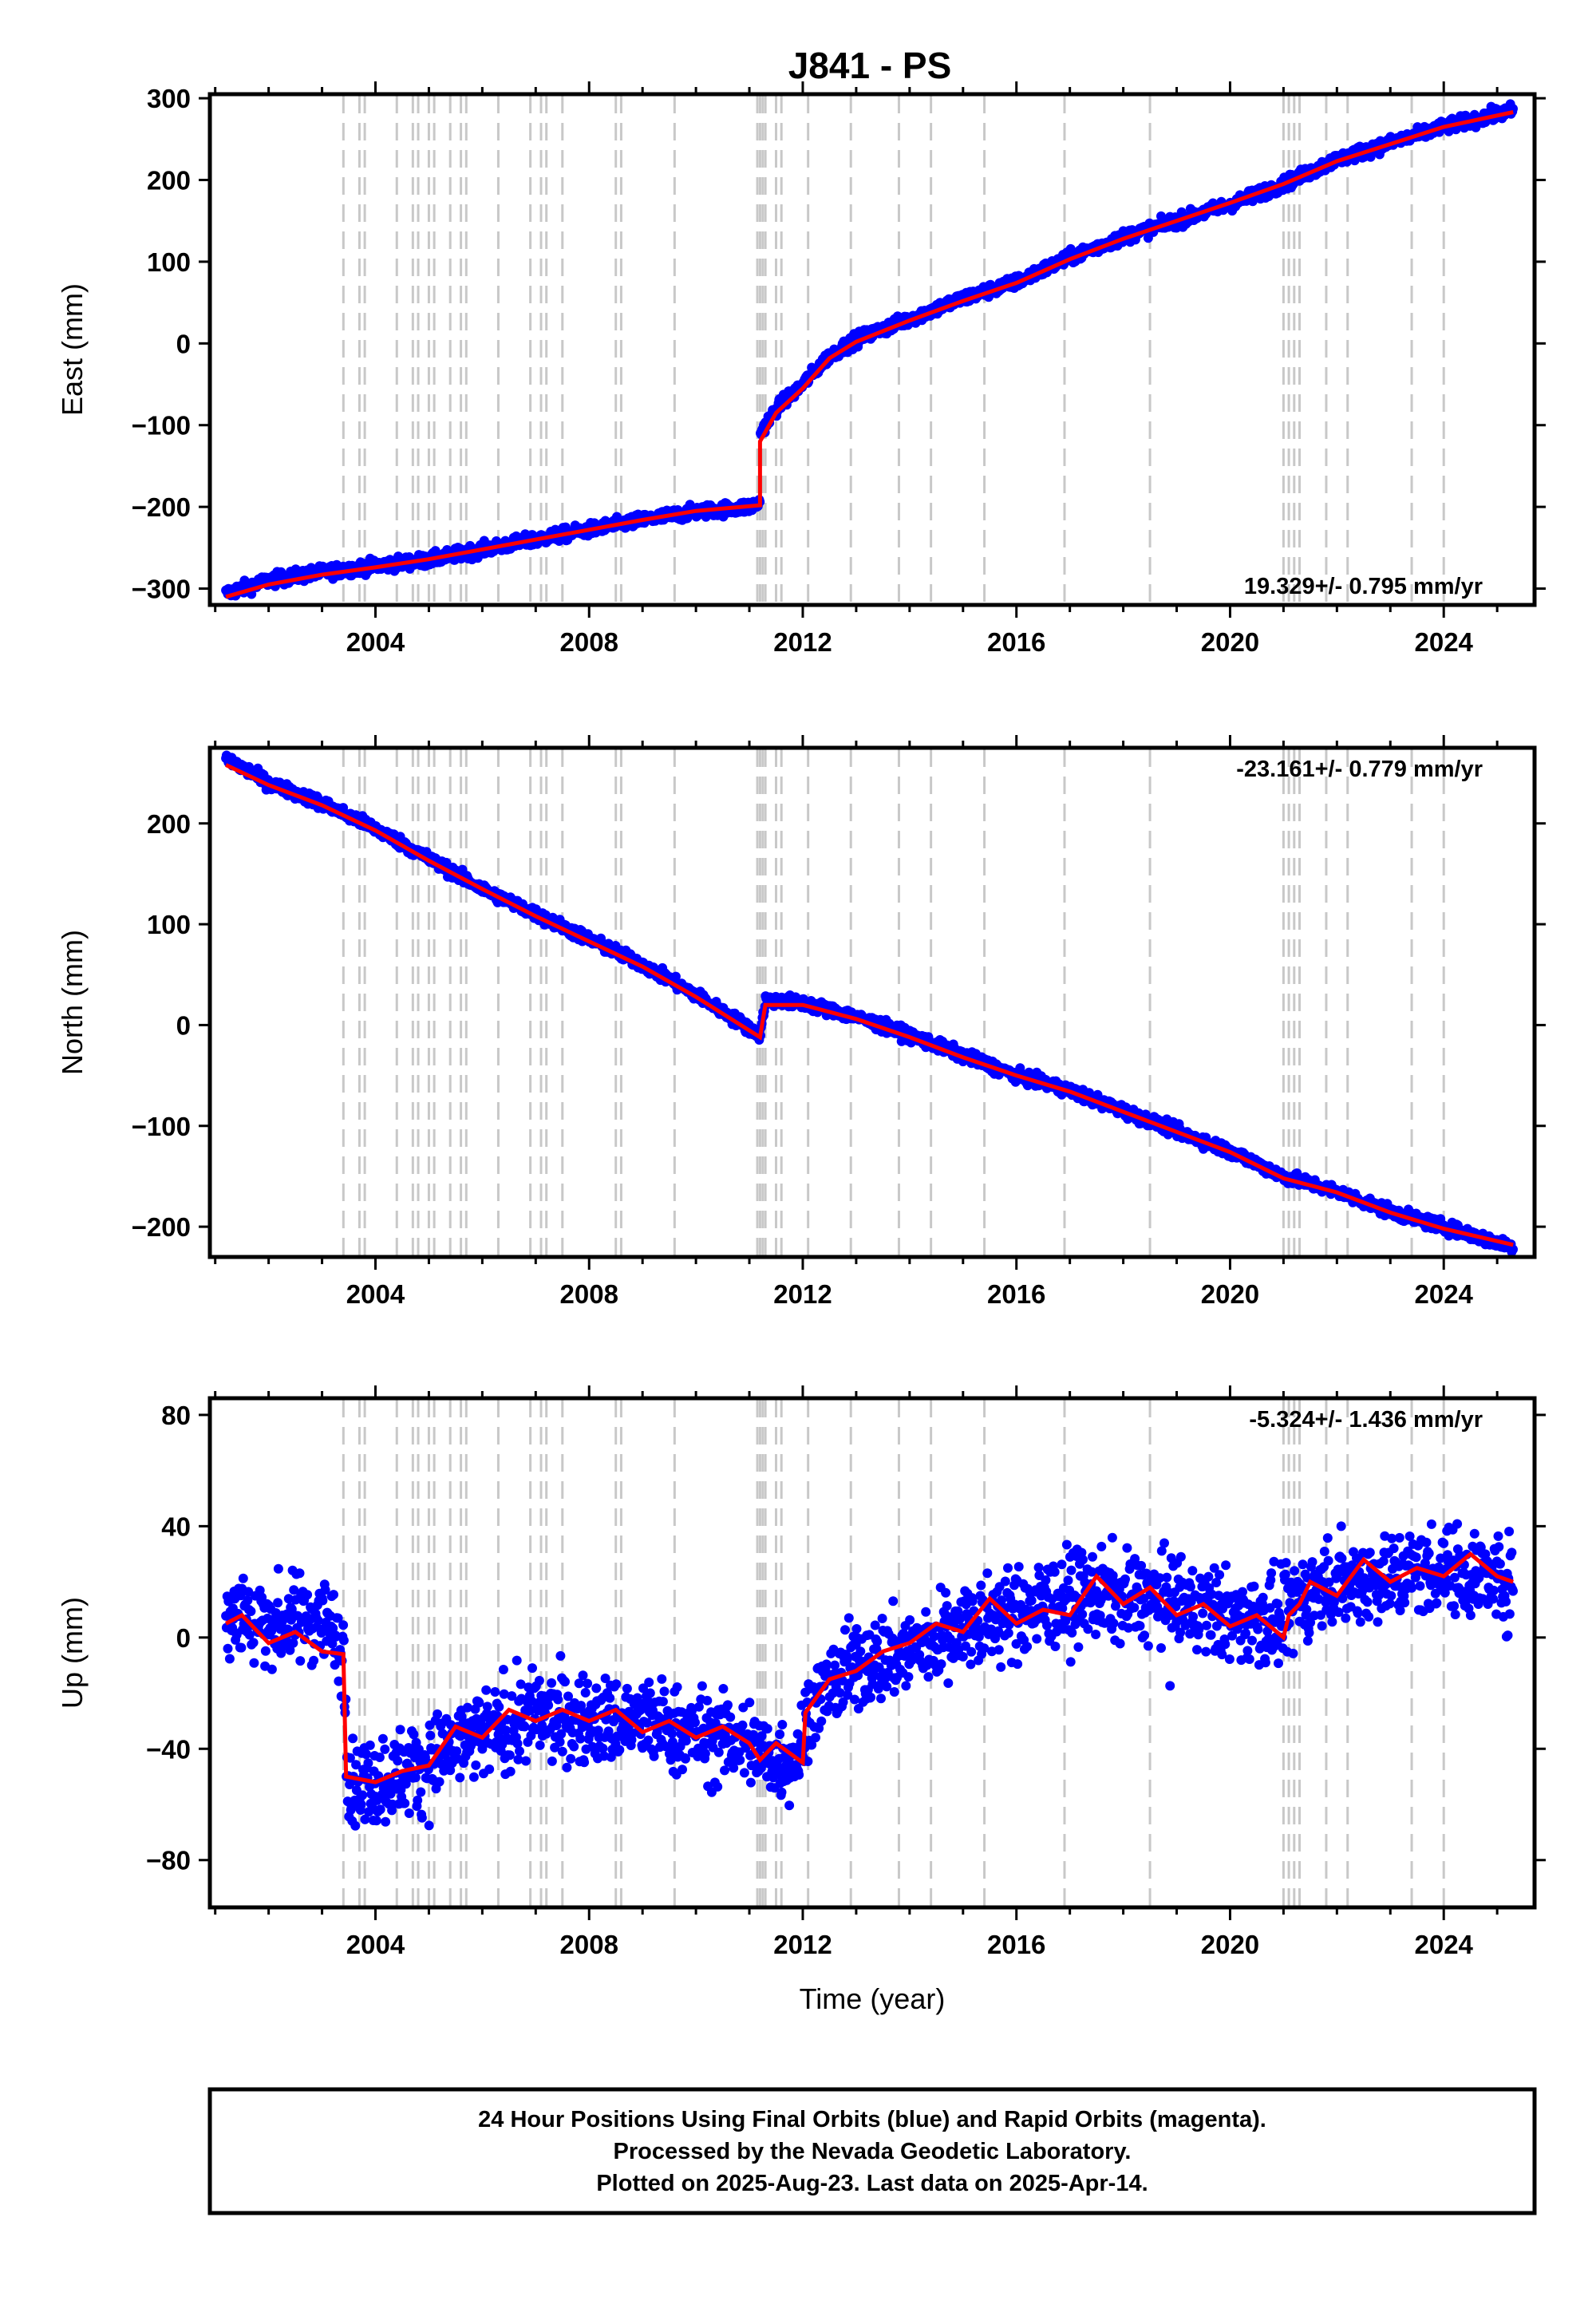 The width and height of the screenshot is (1596, 2316). What do you see at coordinates (1363, 586) in the screenshot?
I see `rate-annotation: 19.329+/- 0.795 mm/yr` at bounding box center [1363, 586].